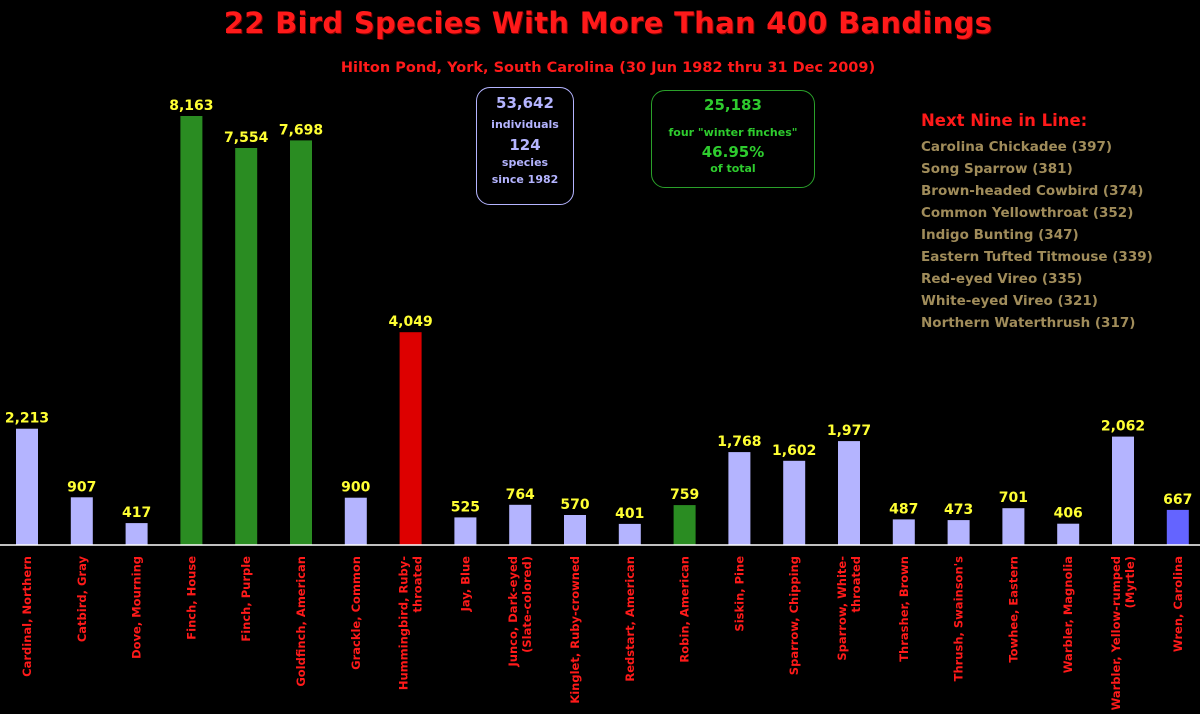  What do you see at coordinates (513, 611) in the screenshot?
I see `x-tick-label-line: Junco, Dark-eyed` at bounding box center [513, 611].